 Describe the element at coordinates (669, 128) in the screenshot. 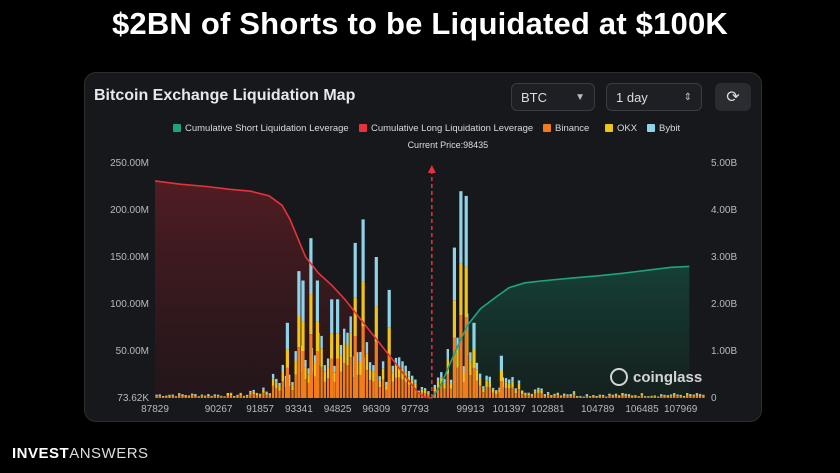

I see `legend-label: Bybit` at that location.